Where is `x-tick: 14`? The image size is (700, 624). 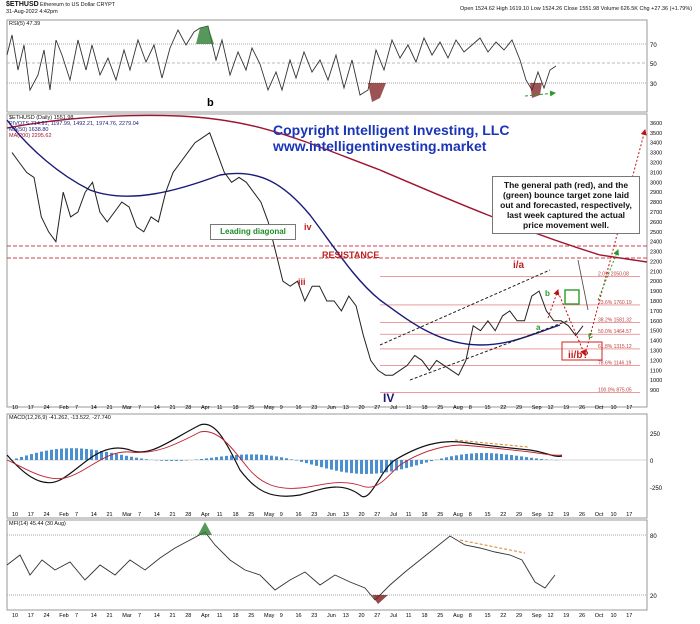
x-tick: 14 is located at coordinates (94, 408).